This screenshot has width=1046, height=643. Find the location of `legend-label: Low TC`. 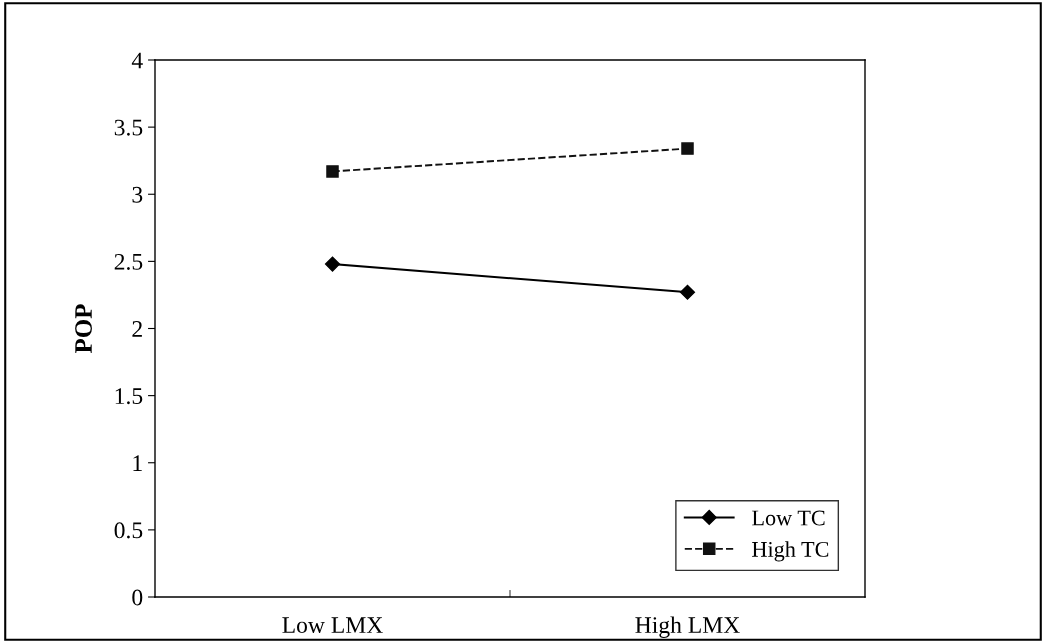

legend-label: Low TC is located at coordinates (788, 518).